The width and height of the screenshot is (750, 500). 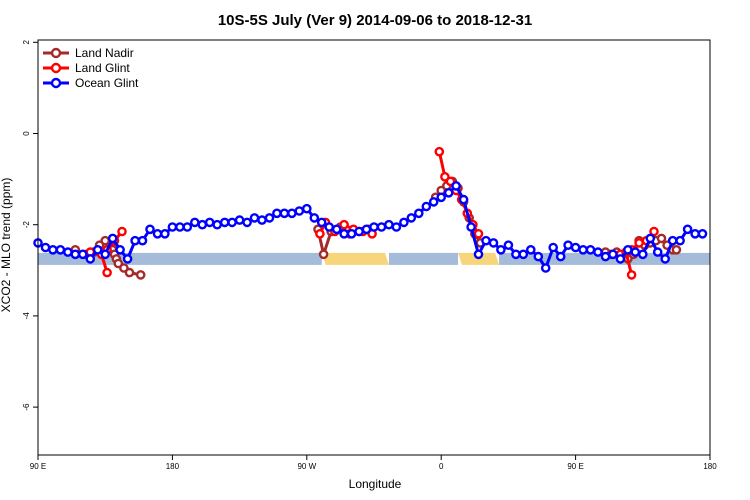 I want to click on y-tick-label: 0, so click(x=26, y=133).